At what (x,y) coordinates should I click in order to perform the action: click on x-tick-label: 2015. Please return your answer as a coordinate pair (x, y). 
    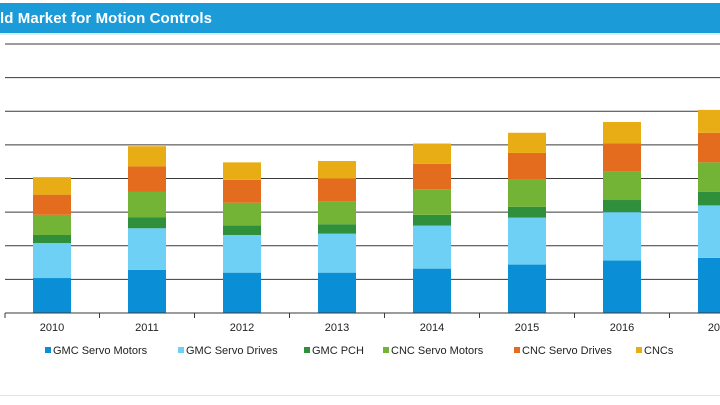
    Looking at the image, I should click on (527, 328).